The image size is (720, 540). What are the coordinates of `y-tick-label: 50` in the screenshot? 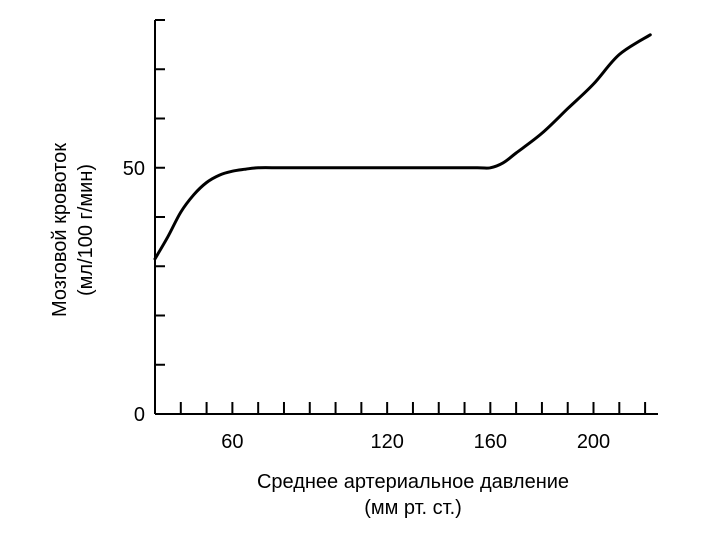 It's located at (134, 169).